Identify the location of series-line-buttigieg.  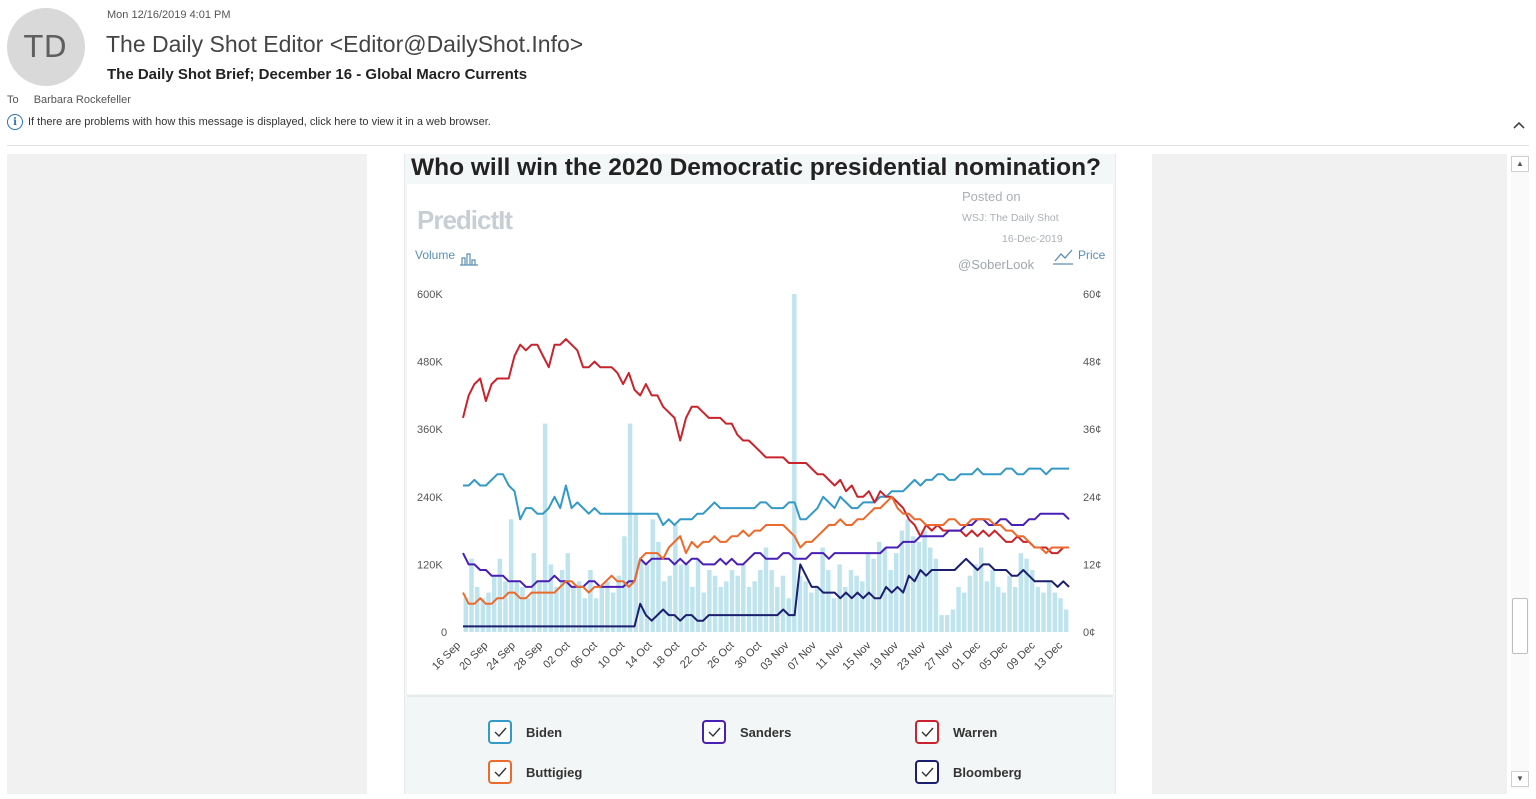
(765, 550).